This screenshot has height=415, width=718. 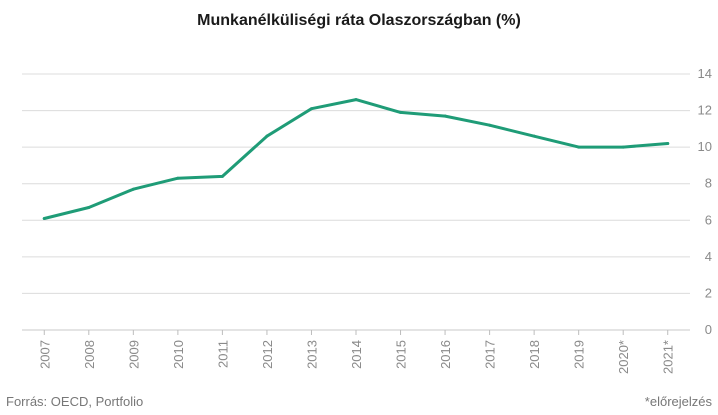 I want to click on y-tick-label: 0, so click(x=708, y=329).